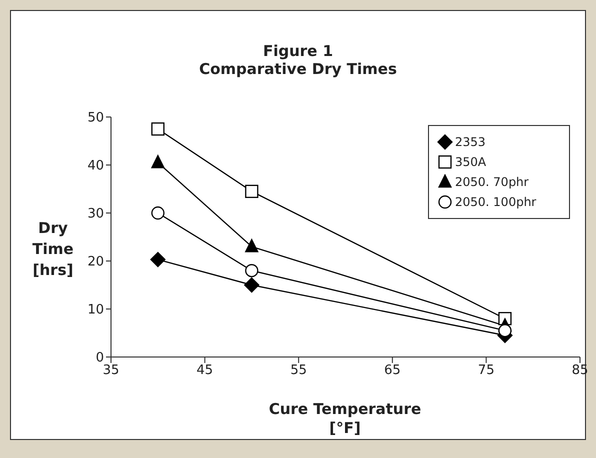  Describe the element at coordinates (298, 51) in the screenshot. I see `chart-title: Figure 1` at that location.